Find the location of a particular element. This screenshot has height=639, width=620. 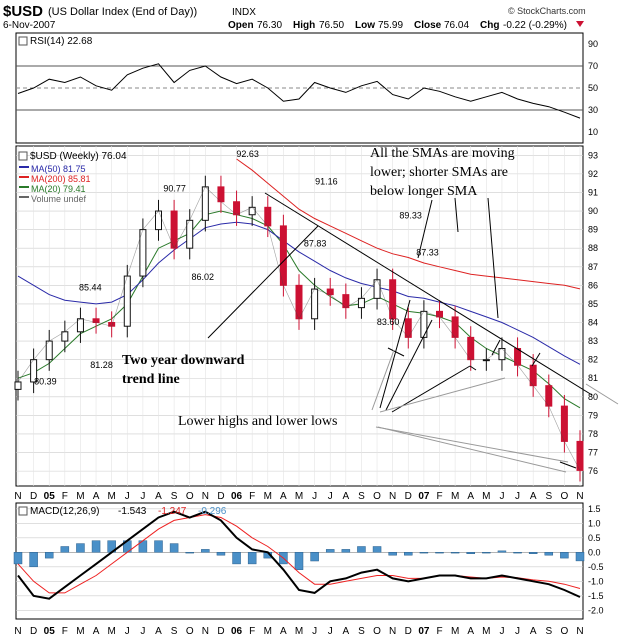

price-label-86-02: 86.02 is located at coordinates (202, 277).